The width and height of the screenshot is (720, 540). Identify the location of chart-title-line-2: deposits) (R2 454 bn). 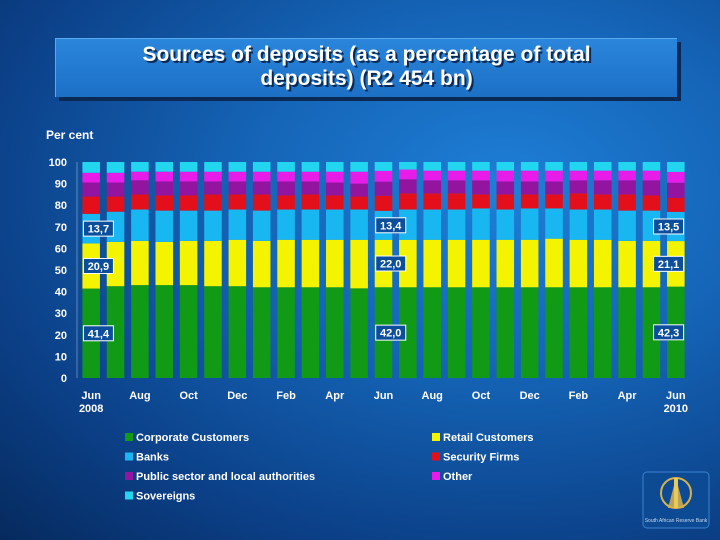
(366, 78).